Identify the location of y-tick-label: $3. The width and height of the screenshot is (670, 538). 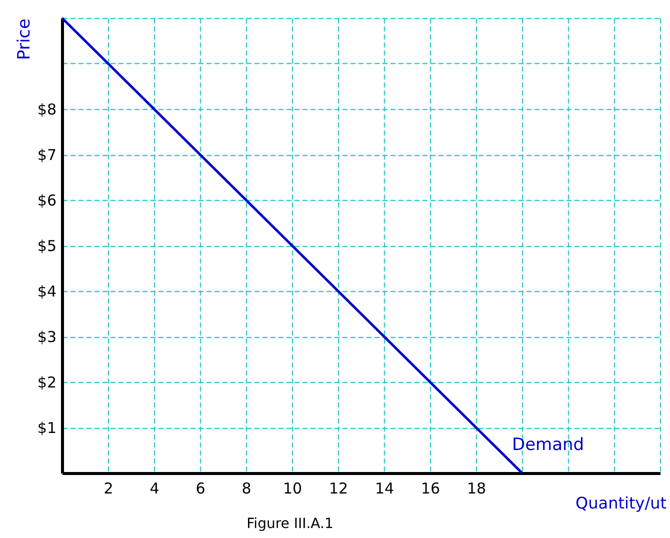
(46, 337).